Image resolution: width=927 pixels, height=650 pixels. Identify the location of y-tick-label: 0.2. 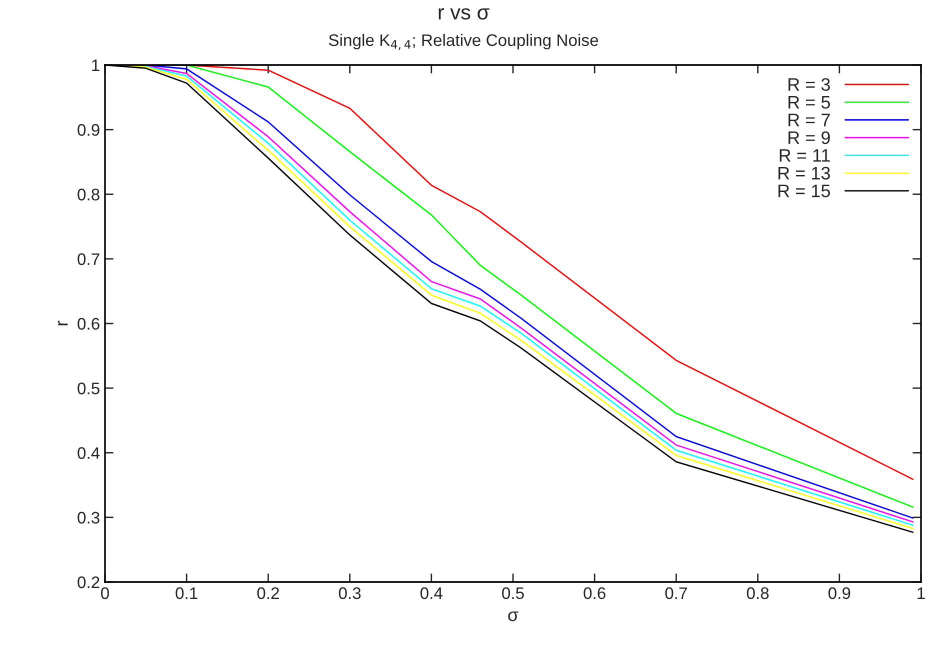
(89, 582).